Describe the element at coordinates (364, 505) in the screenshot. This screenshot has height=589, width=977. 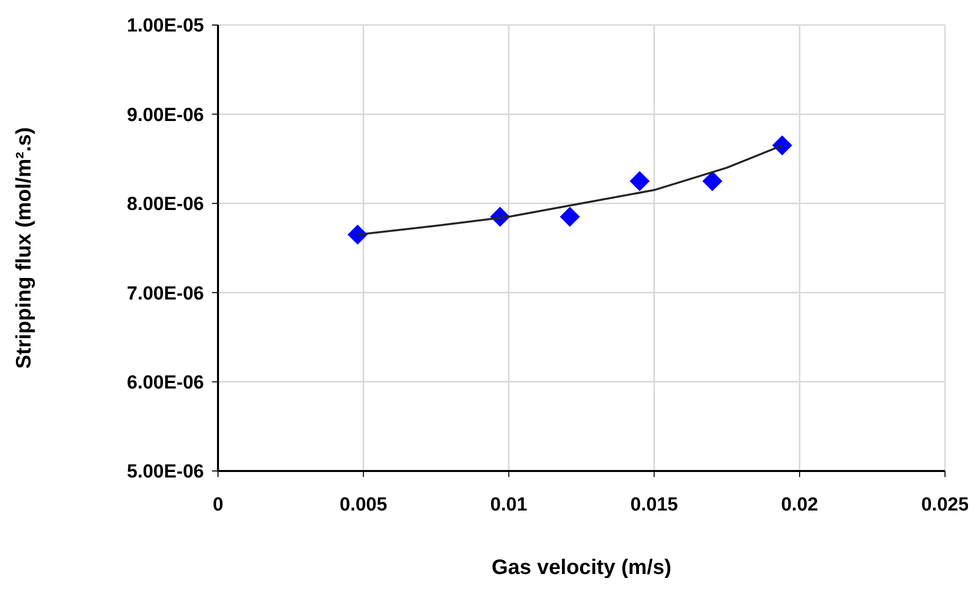
I see `x-tick-label: 0.005` at that location.